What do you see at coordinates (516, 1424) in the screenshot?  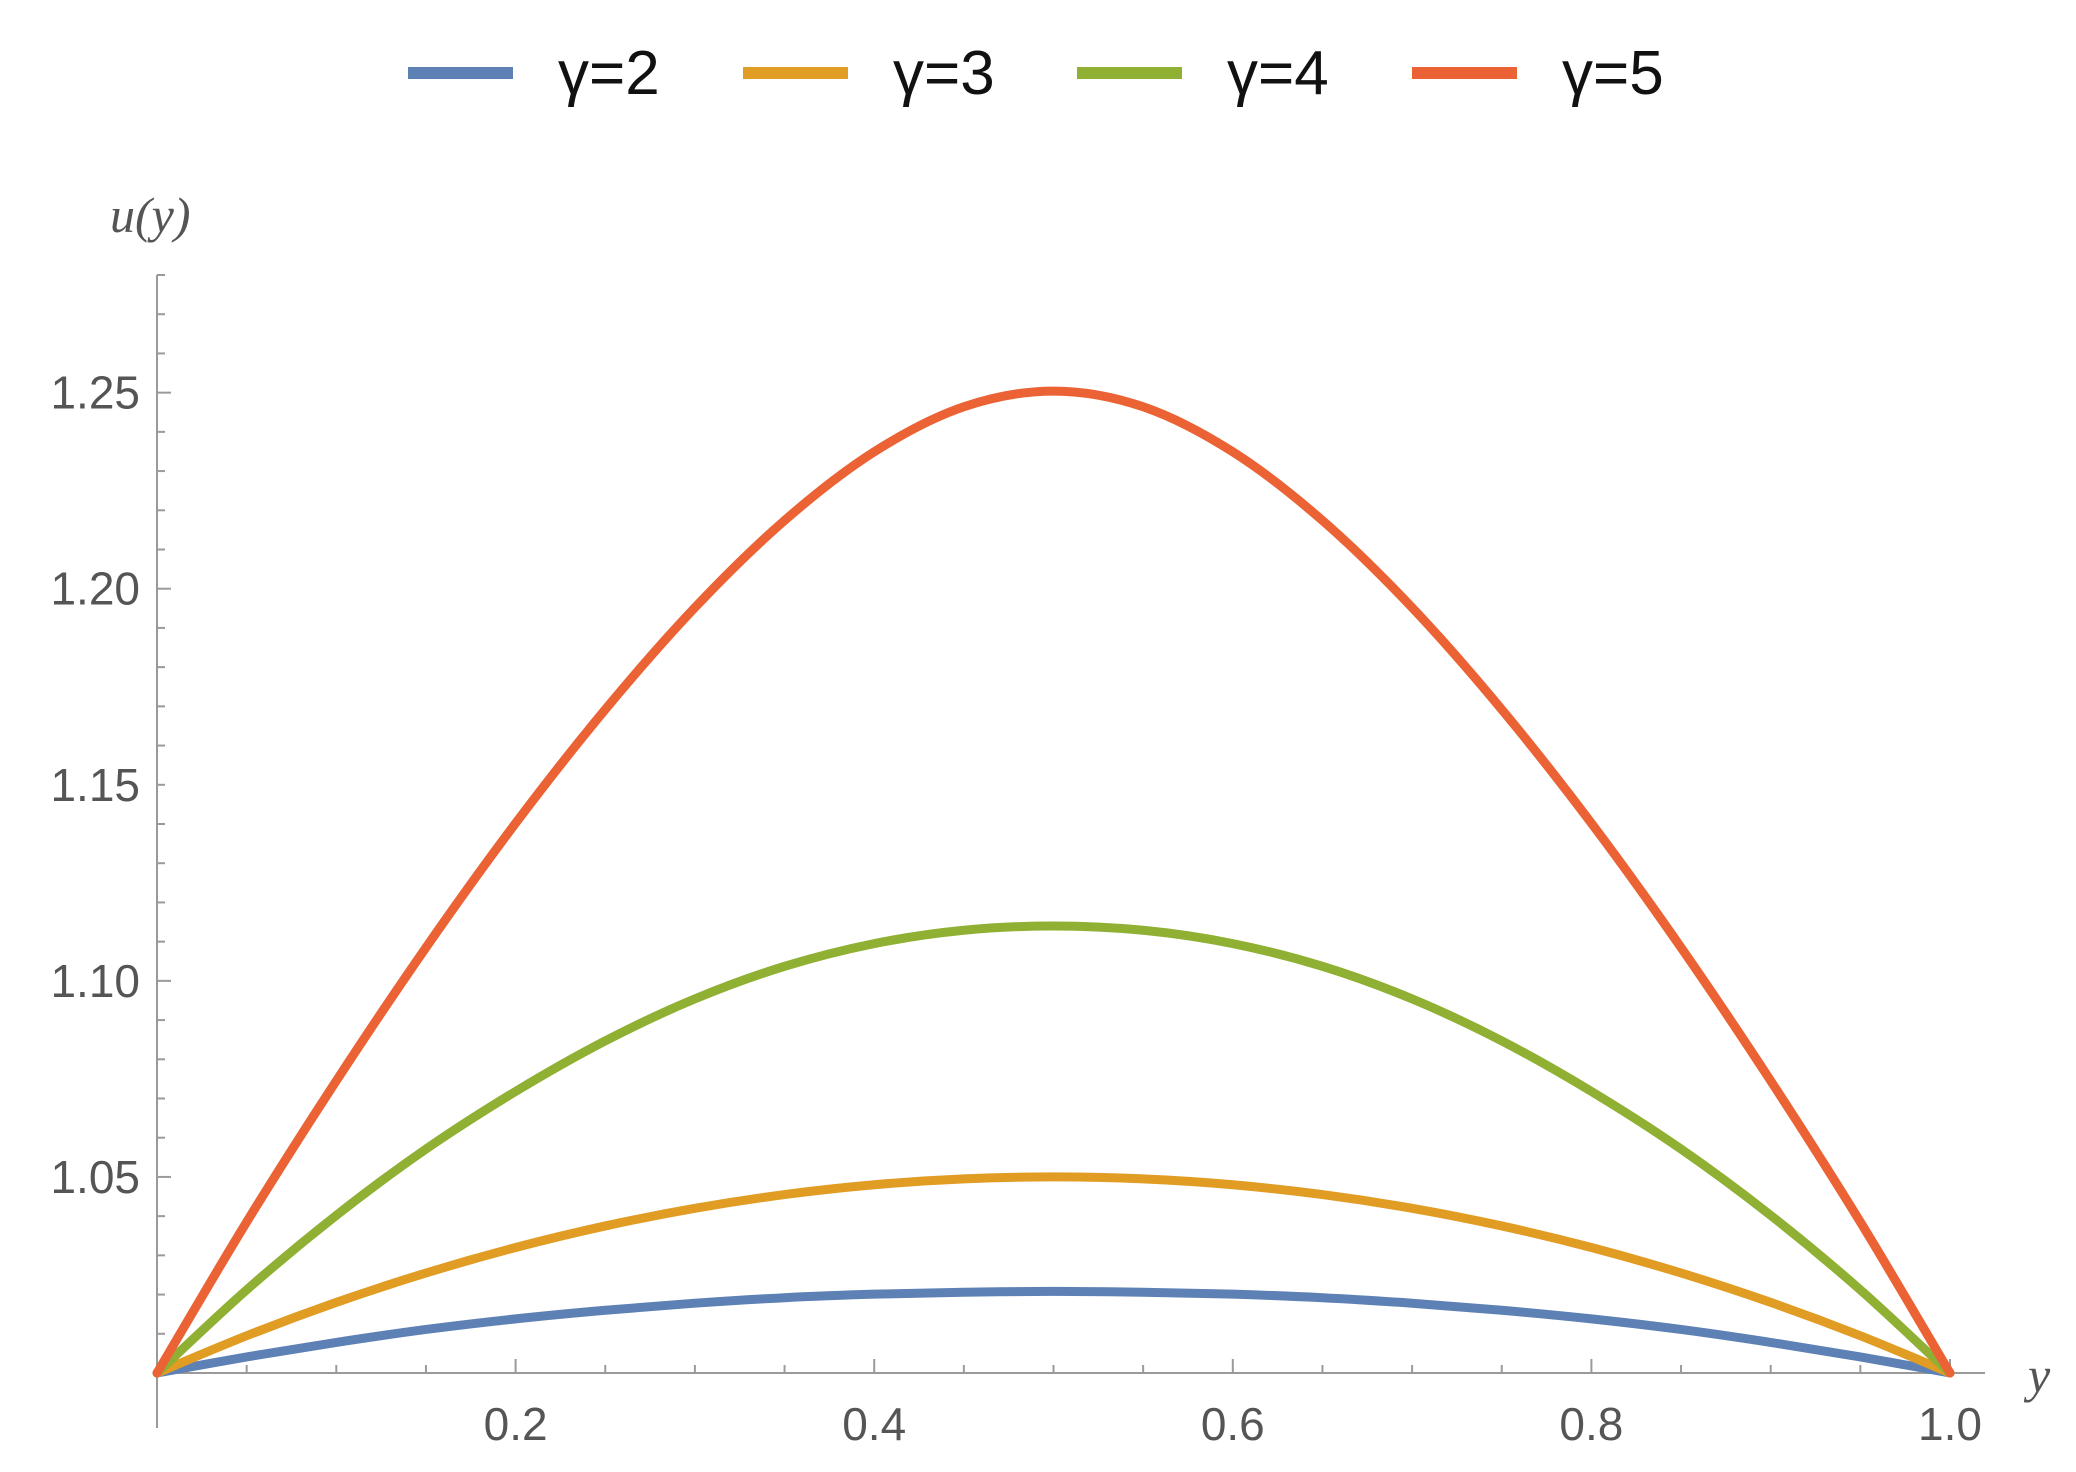 I see `x-tick-label: 0.2` at bounding box center [516, 1424].